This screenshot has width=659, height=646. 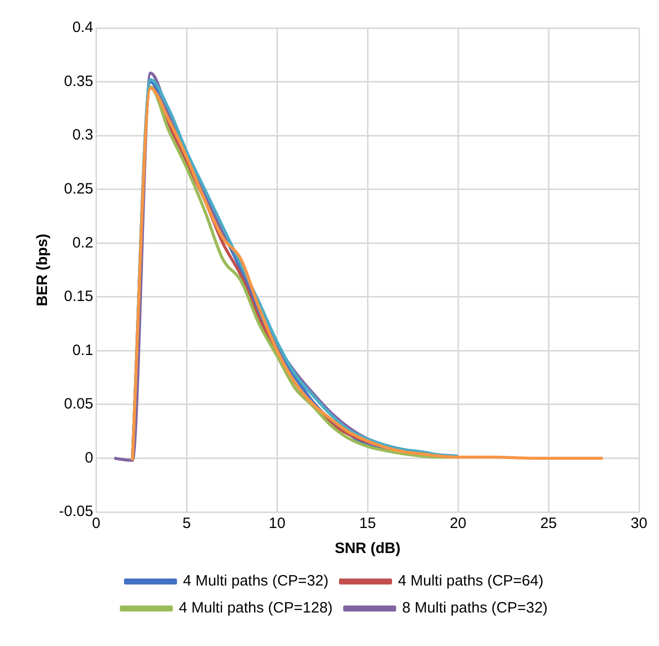 I want to click on legend-label: 4 Multi paths (CP=32), so click(x=256, y=581).